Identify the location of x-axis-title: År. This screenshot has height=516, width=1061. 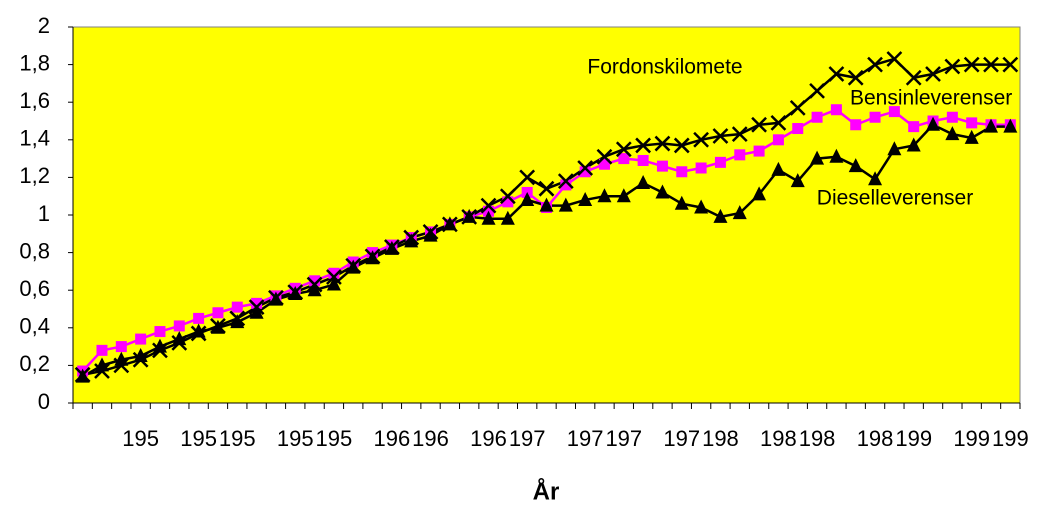
(546, 491).